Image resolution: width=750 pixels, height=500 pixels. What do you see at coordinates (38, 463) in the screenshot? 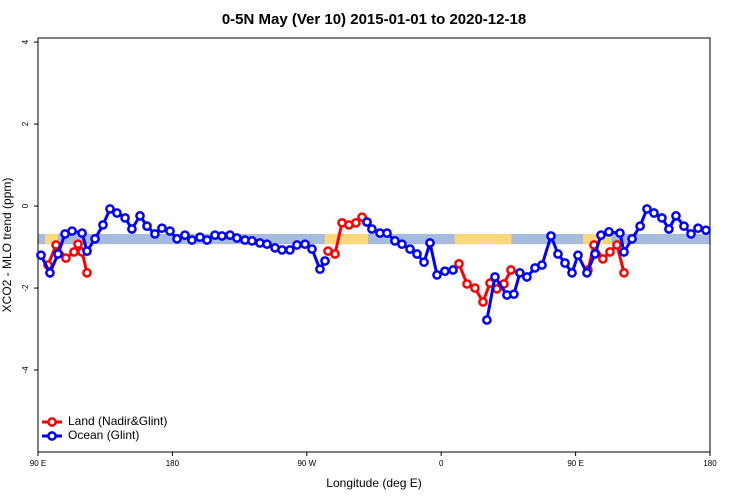
I see `x-tick-label: 90 E` at bounding box center [38, 463].